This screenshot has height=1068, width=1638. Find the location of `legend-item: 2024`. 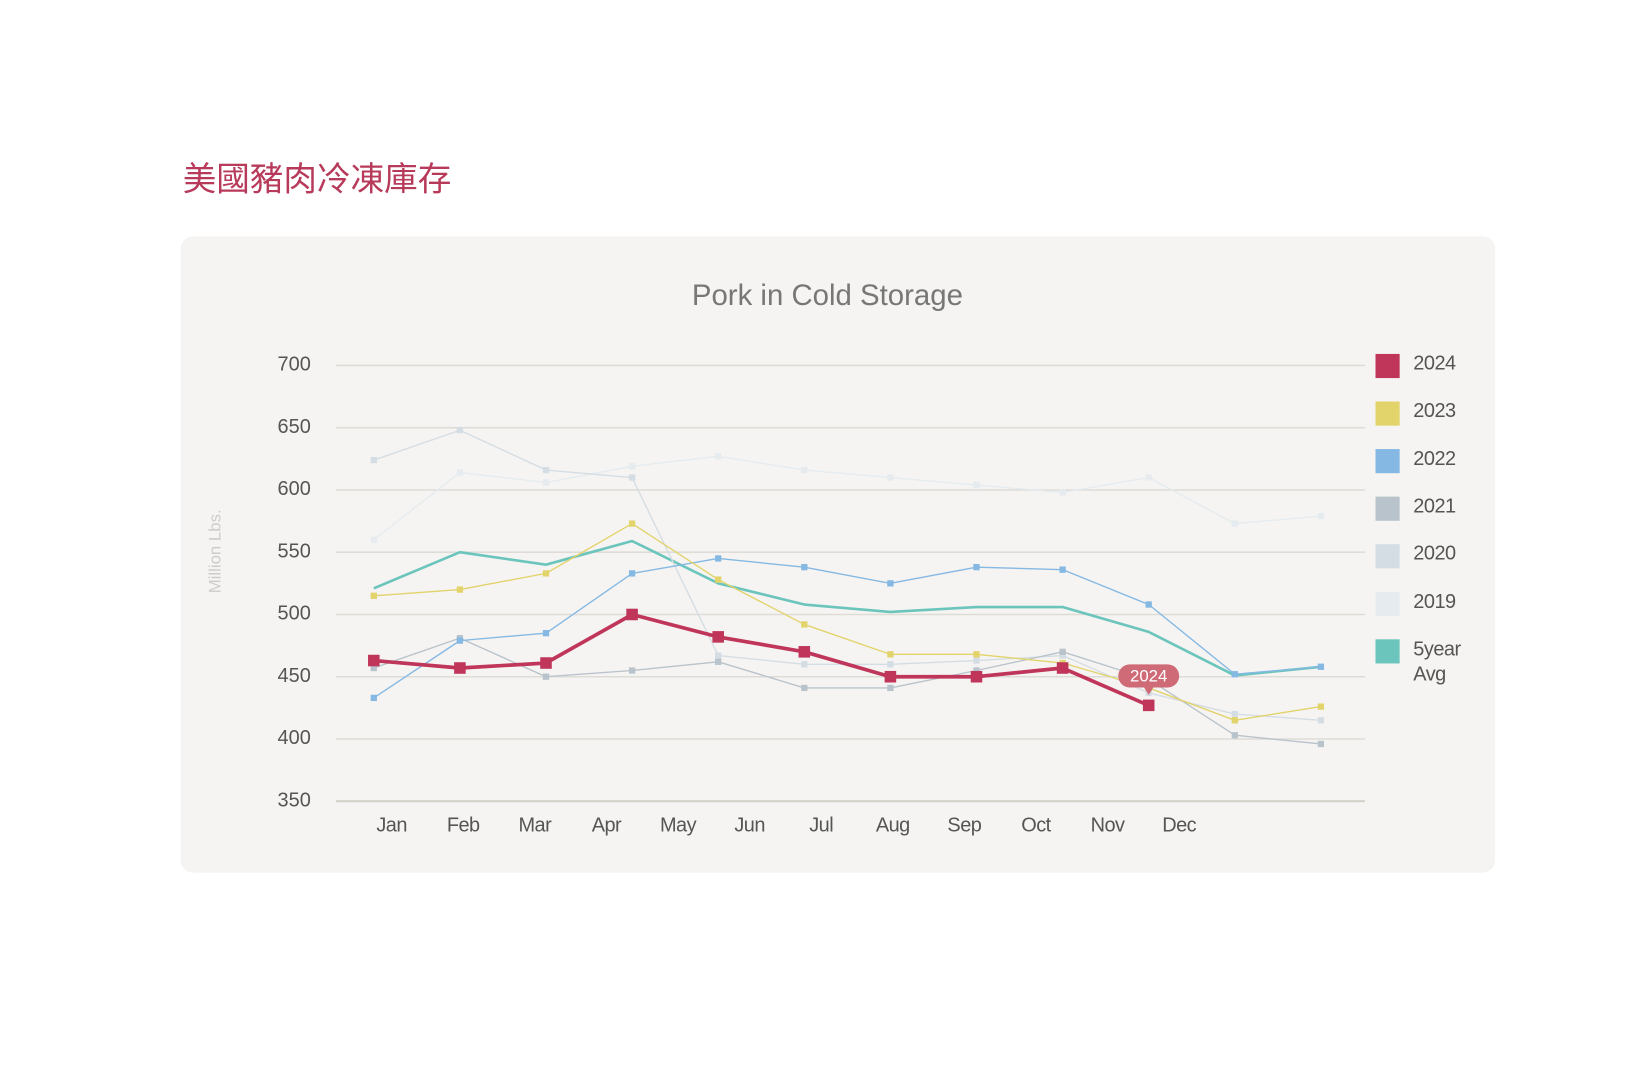

legend-item: 2024 is located at coordinates (1434, 363).